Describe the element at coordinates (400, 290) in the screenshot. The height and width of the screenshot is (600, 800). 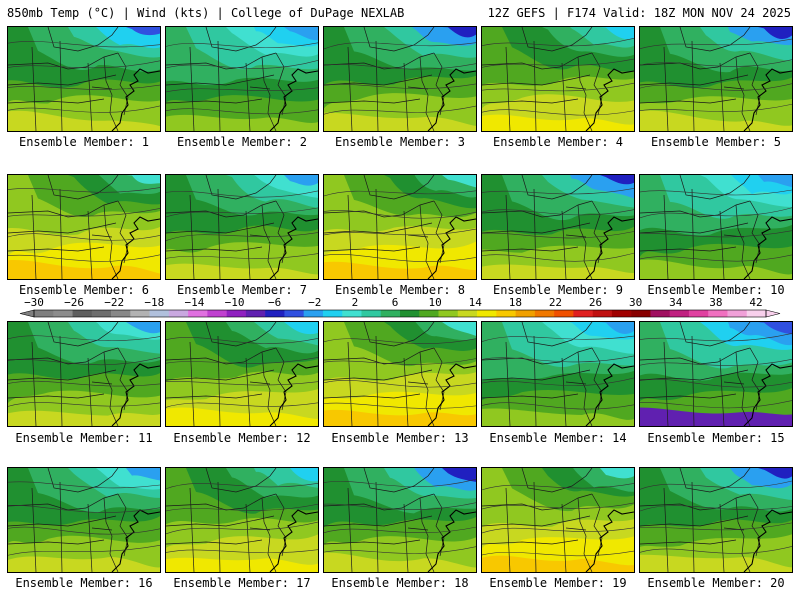
I see `ensemble-member-label: Ensemble Member: 8` at that location.